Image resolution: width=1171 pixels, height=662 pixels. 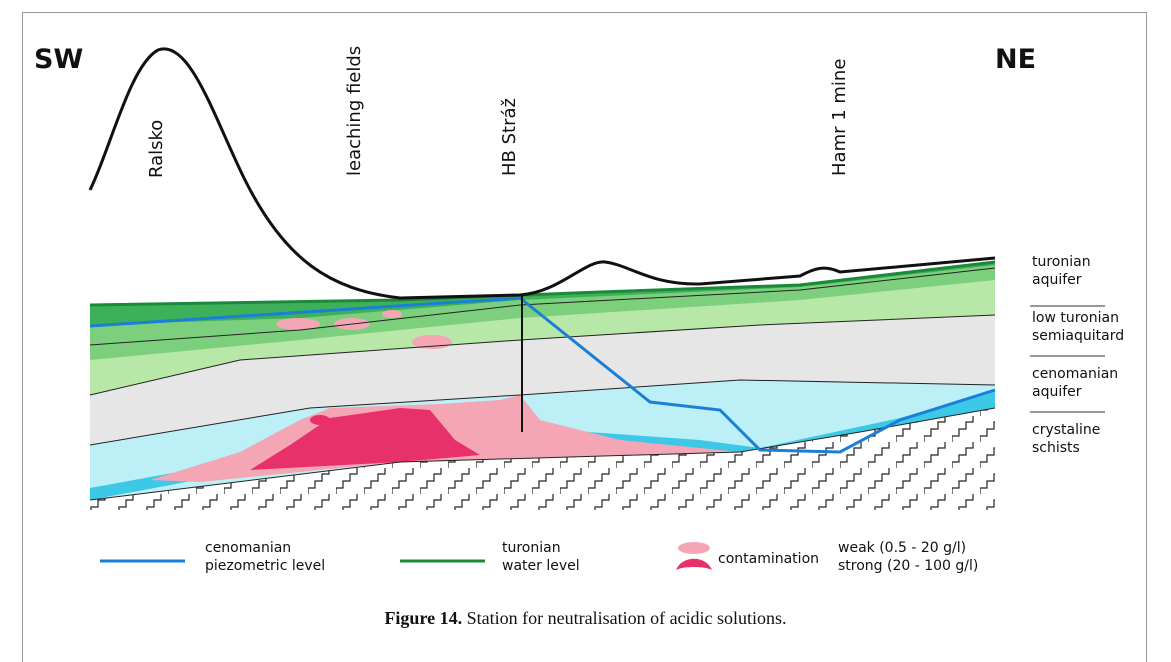 What do you see at coordinates (1057, 280) in the screenshot?
I see `layer-label-turonian-aquifer-2: aquifer` at bounding box center [1057, 280].